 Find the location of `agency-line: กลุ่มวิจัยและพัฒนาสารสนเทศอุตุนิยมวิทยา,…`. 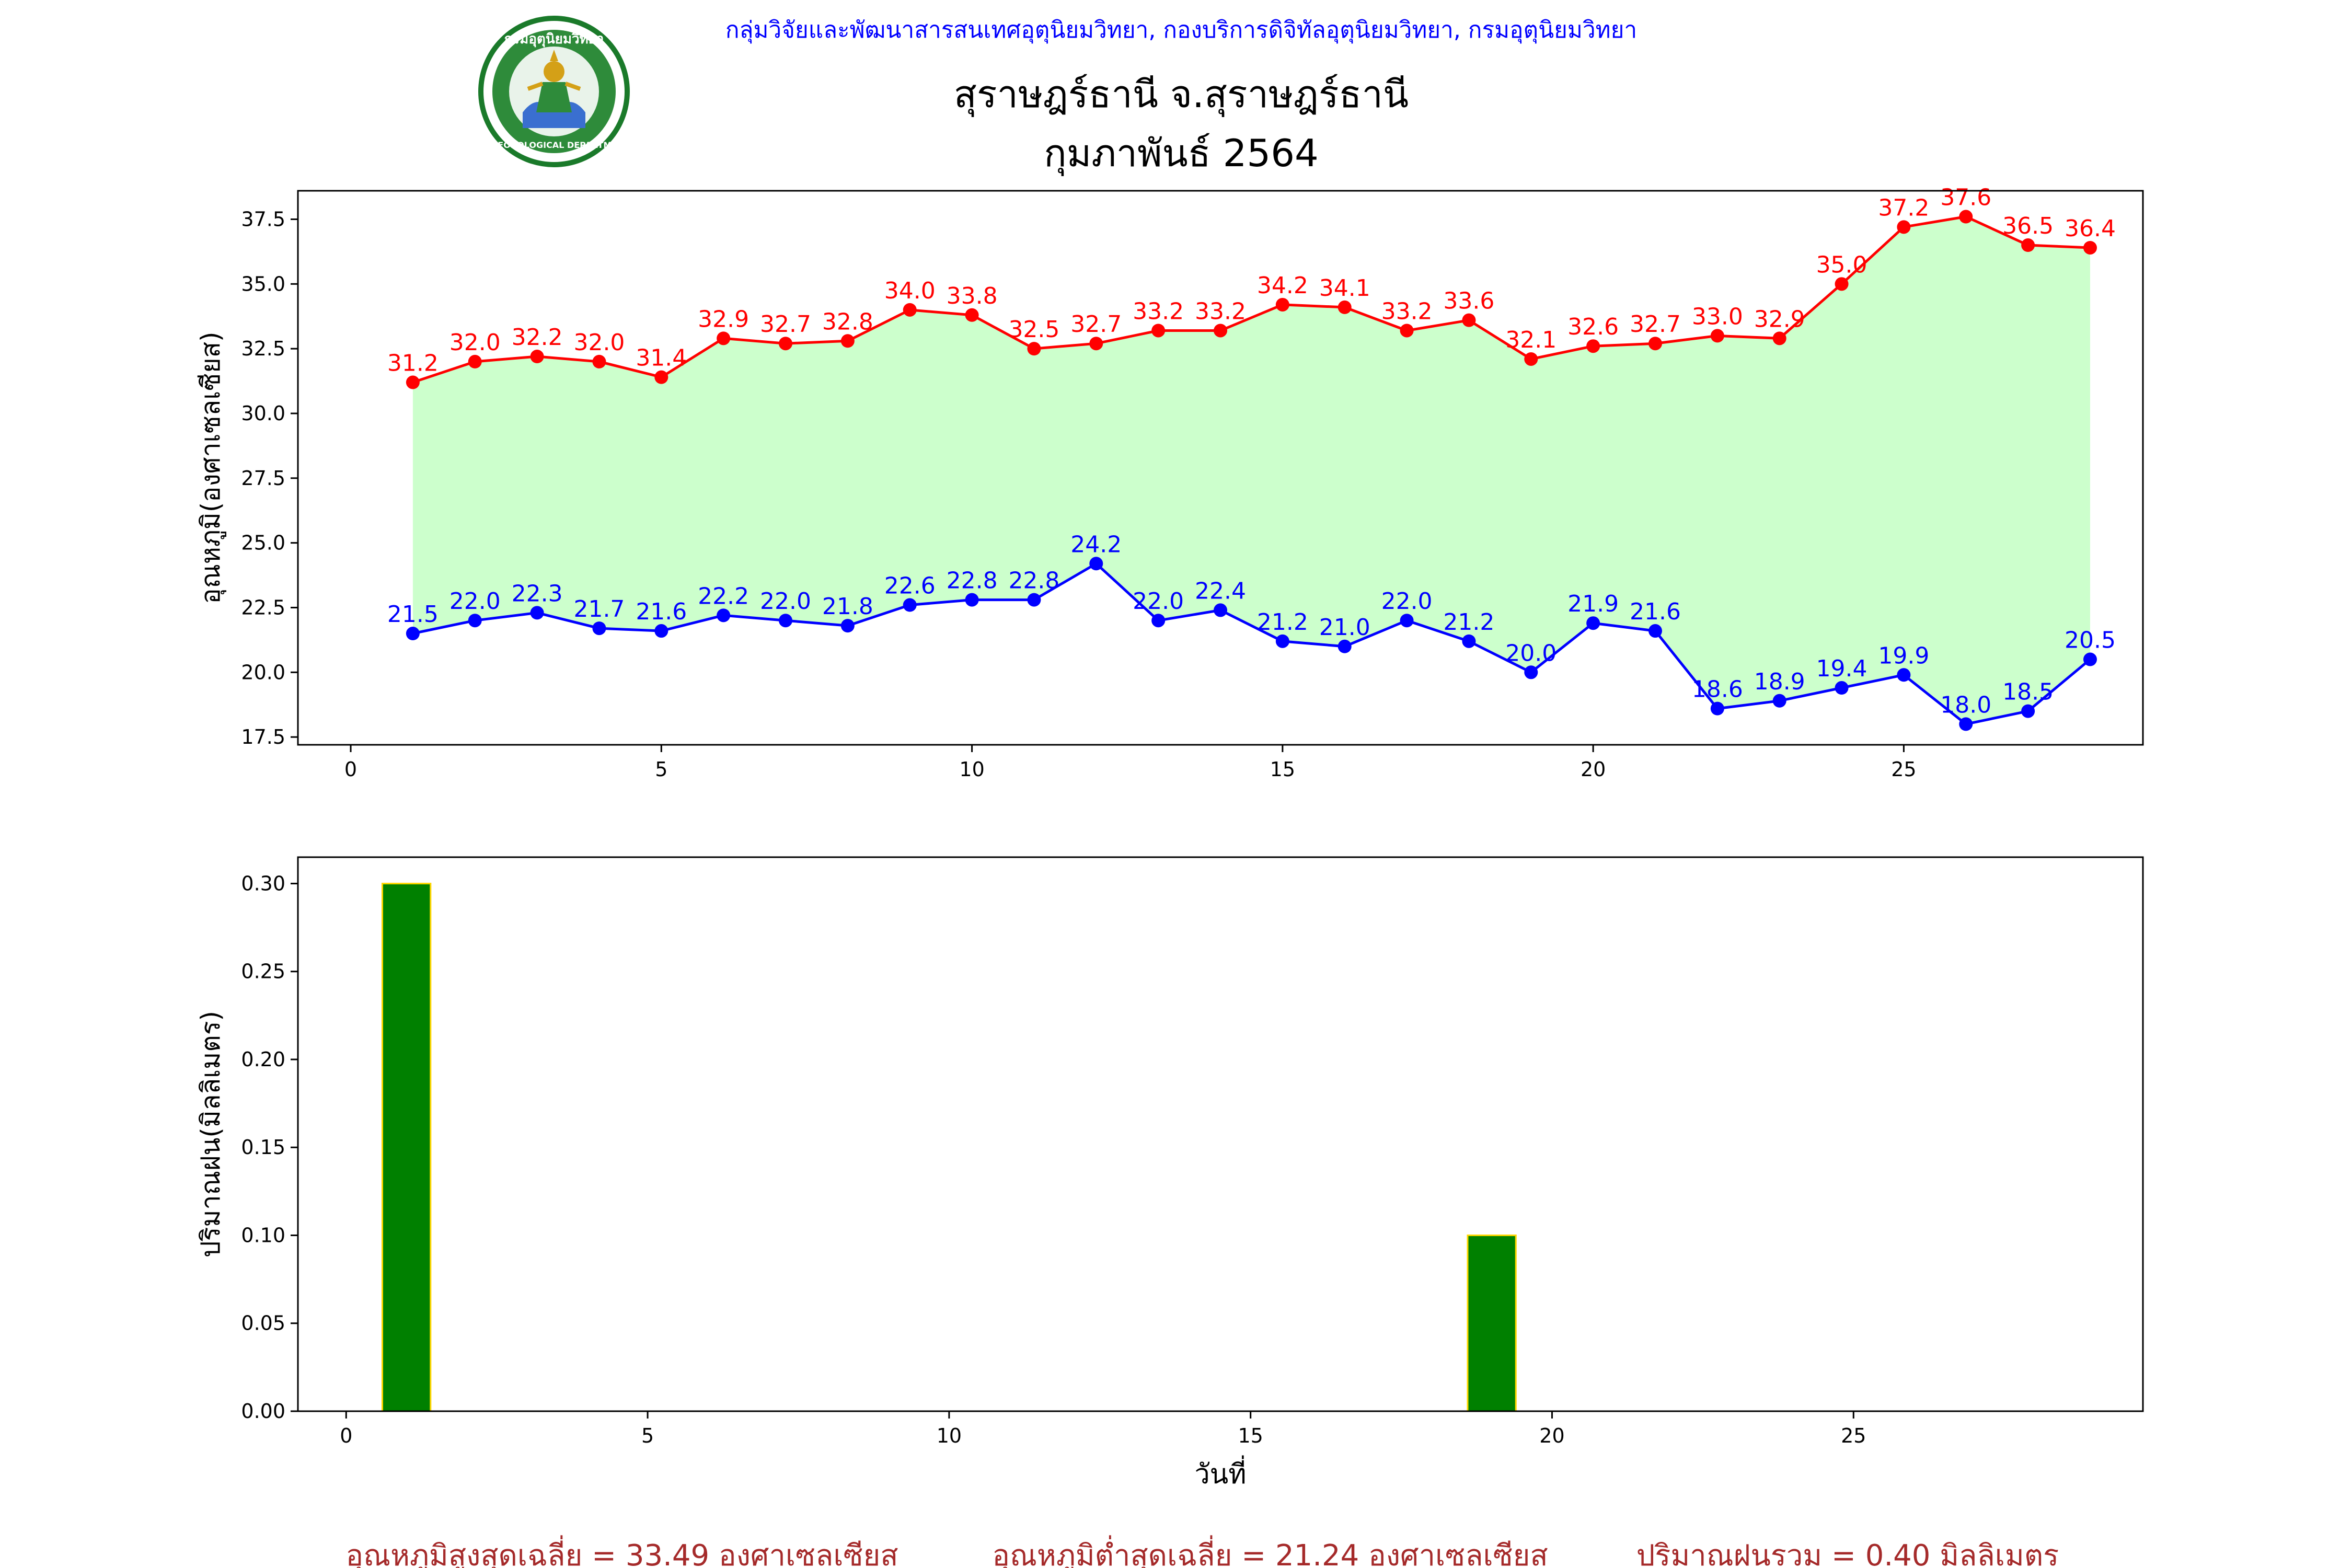

agency-line: กลุ่มวิจัยและพัฒนาสารสนเทศอุตุนิยมวิทยา,… is located at coordinates (1181, 30).